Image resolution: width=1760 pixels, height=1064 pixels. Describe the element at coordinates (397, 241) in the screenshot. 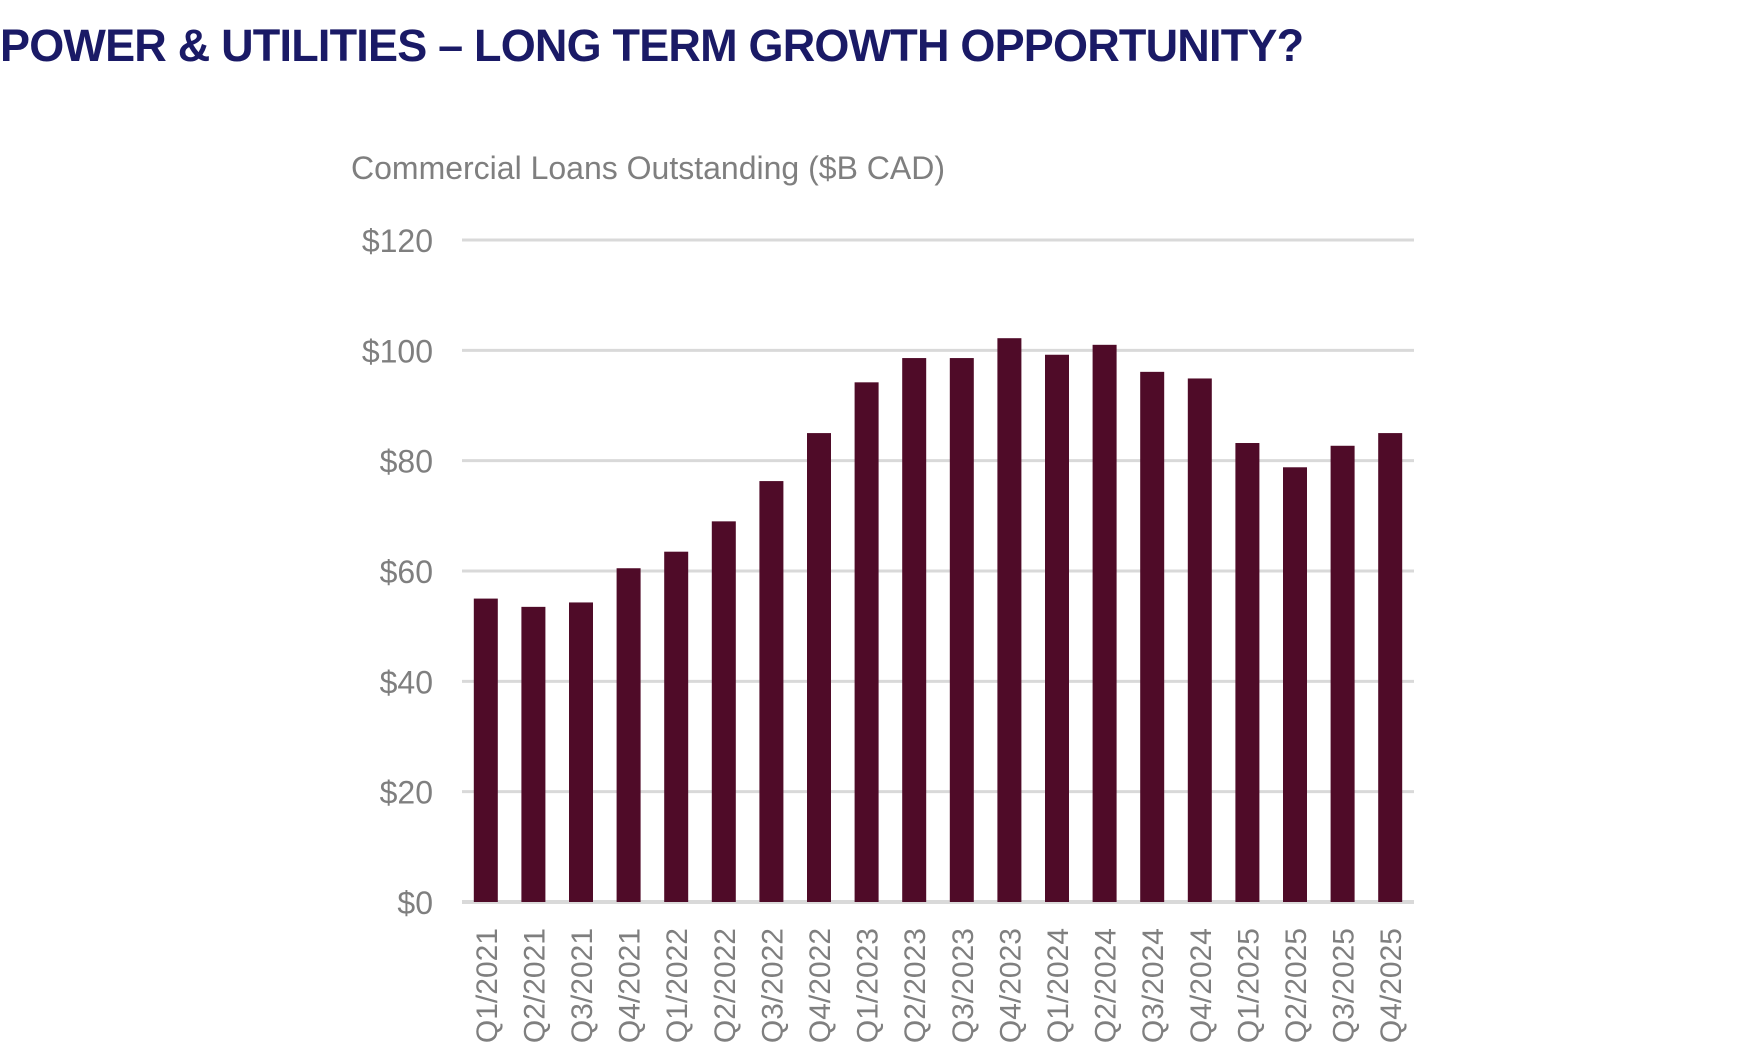

I see `y-tick-label-120: $120` at that location.